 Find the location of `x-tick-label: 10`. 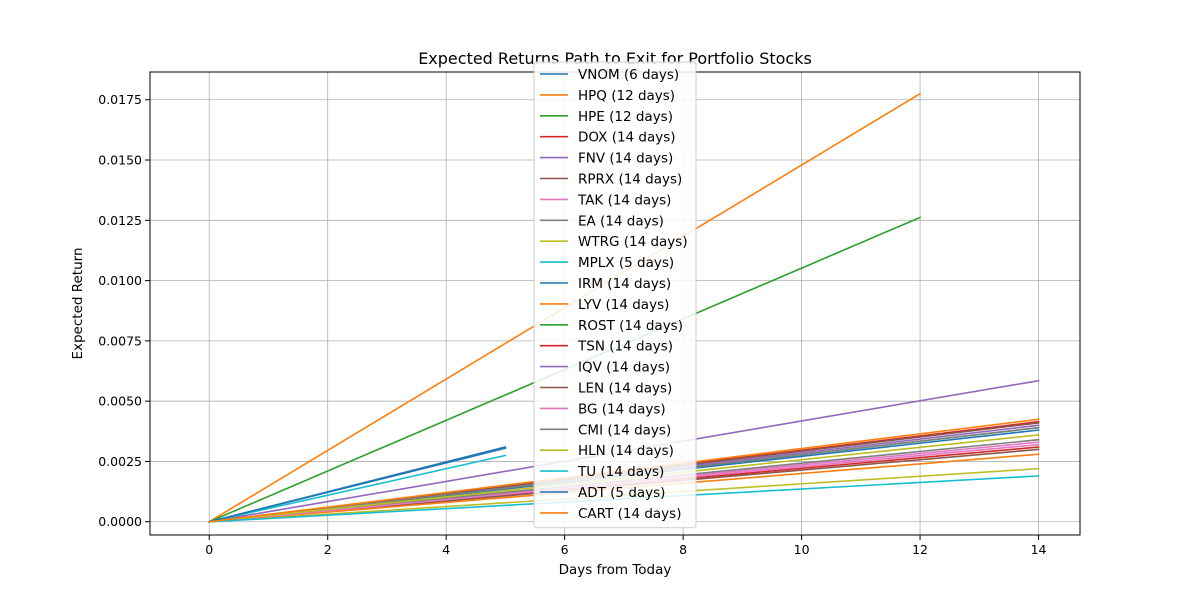

x-tick-label: 10 is located at coordinates (802, 549).